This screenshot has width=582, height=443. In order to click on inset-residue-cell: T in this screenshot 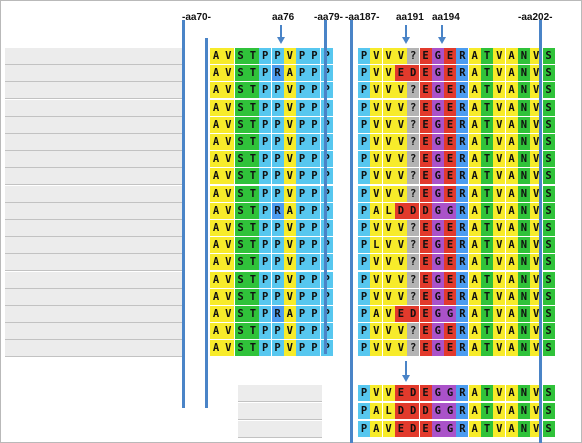, I will do `click(487, 393)`.